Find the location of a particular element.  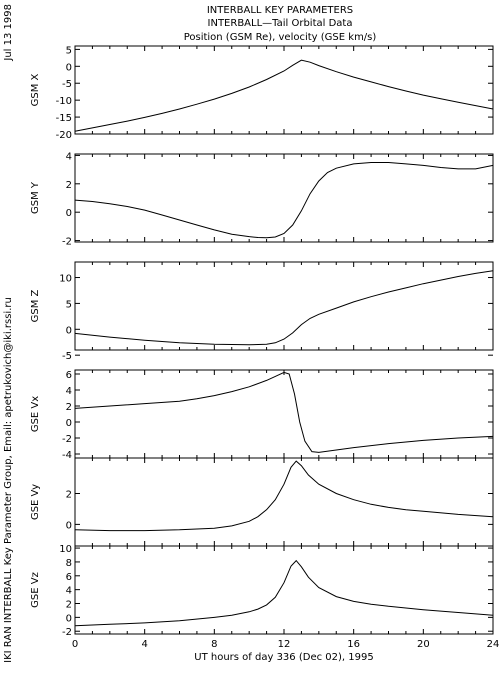

panel-4: 6 4 2 0 -2 -4 GSE Vx is located at coordinates (262, 415).